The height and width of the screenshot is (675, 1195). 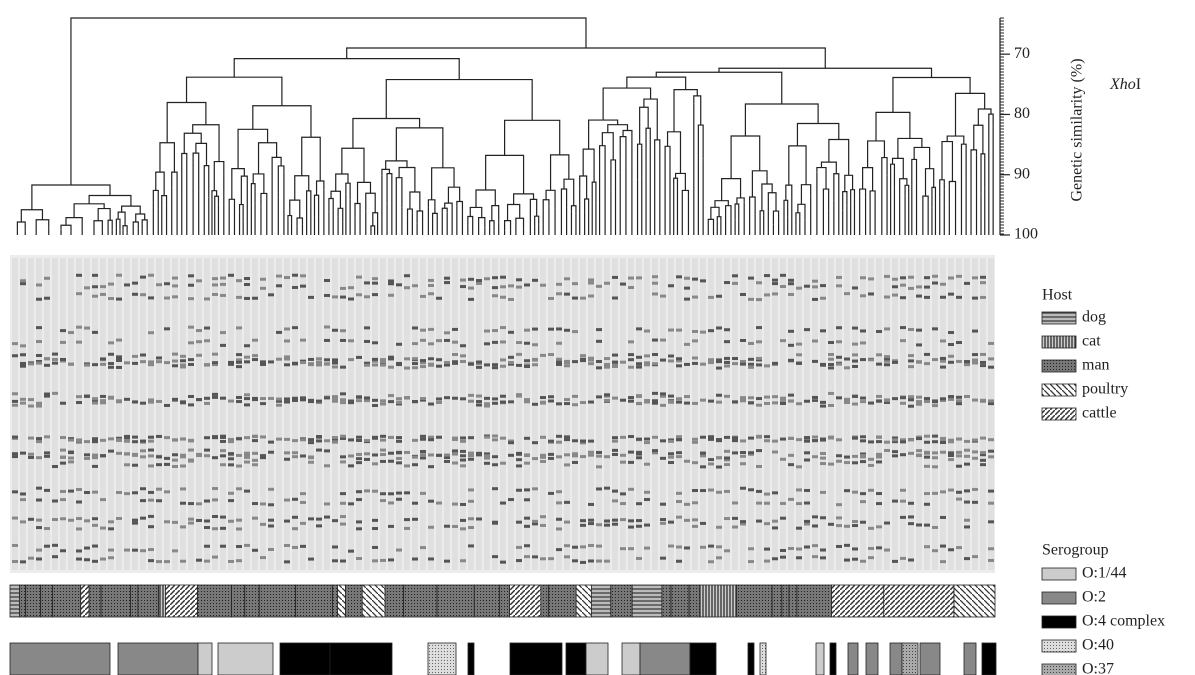 I want to click on serogroup-legend-title: Serogroup, so click(x=1075, y=550).